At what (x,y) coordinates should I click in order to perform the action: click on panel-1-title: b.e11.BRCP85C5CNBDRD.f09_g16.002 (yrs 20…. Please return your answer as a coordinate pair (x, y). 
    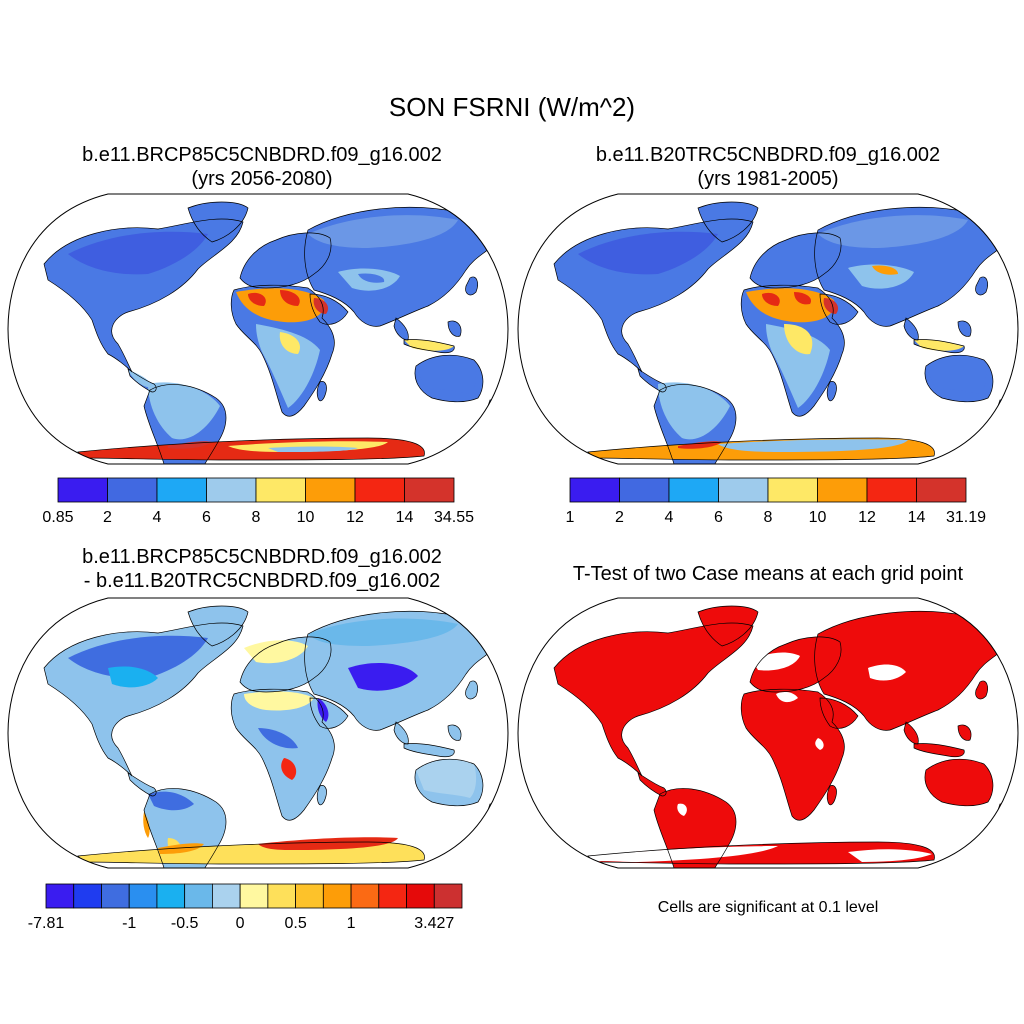
    Looking at the image, I should click on (262, 167).